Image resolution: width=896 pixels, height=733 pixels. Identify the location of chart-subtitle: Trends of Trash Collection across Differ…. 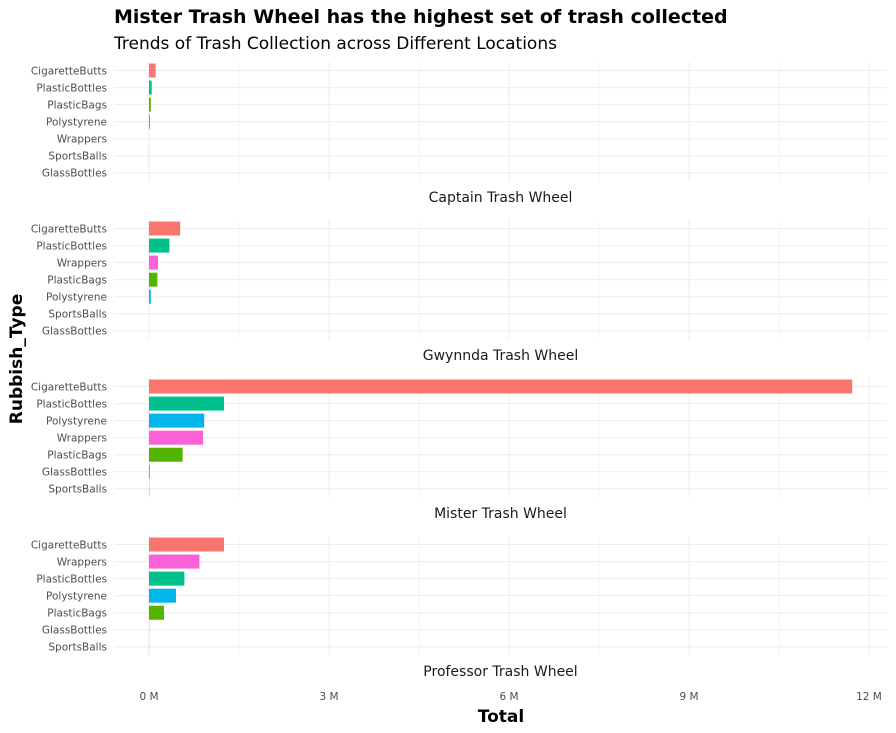
(335, 44).